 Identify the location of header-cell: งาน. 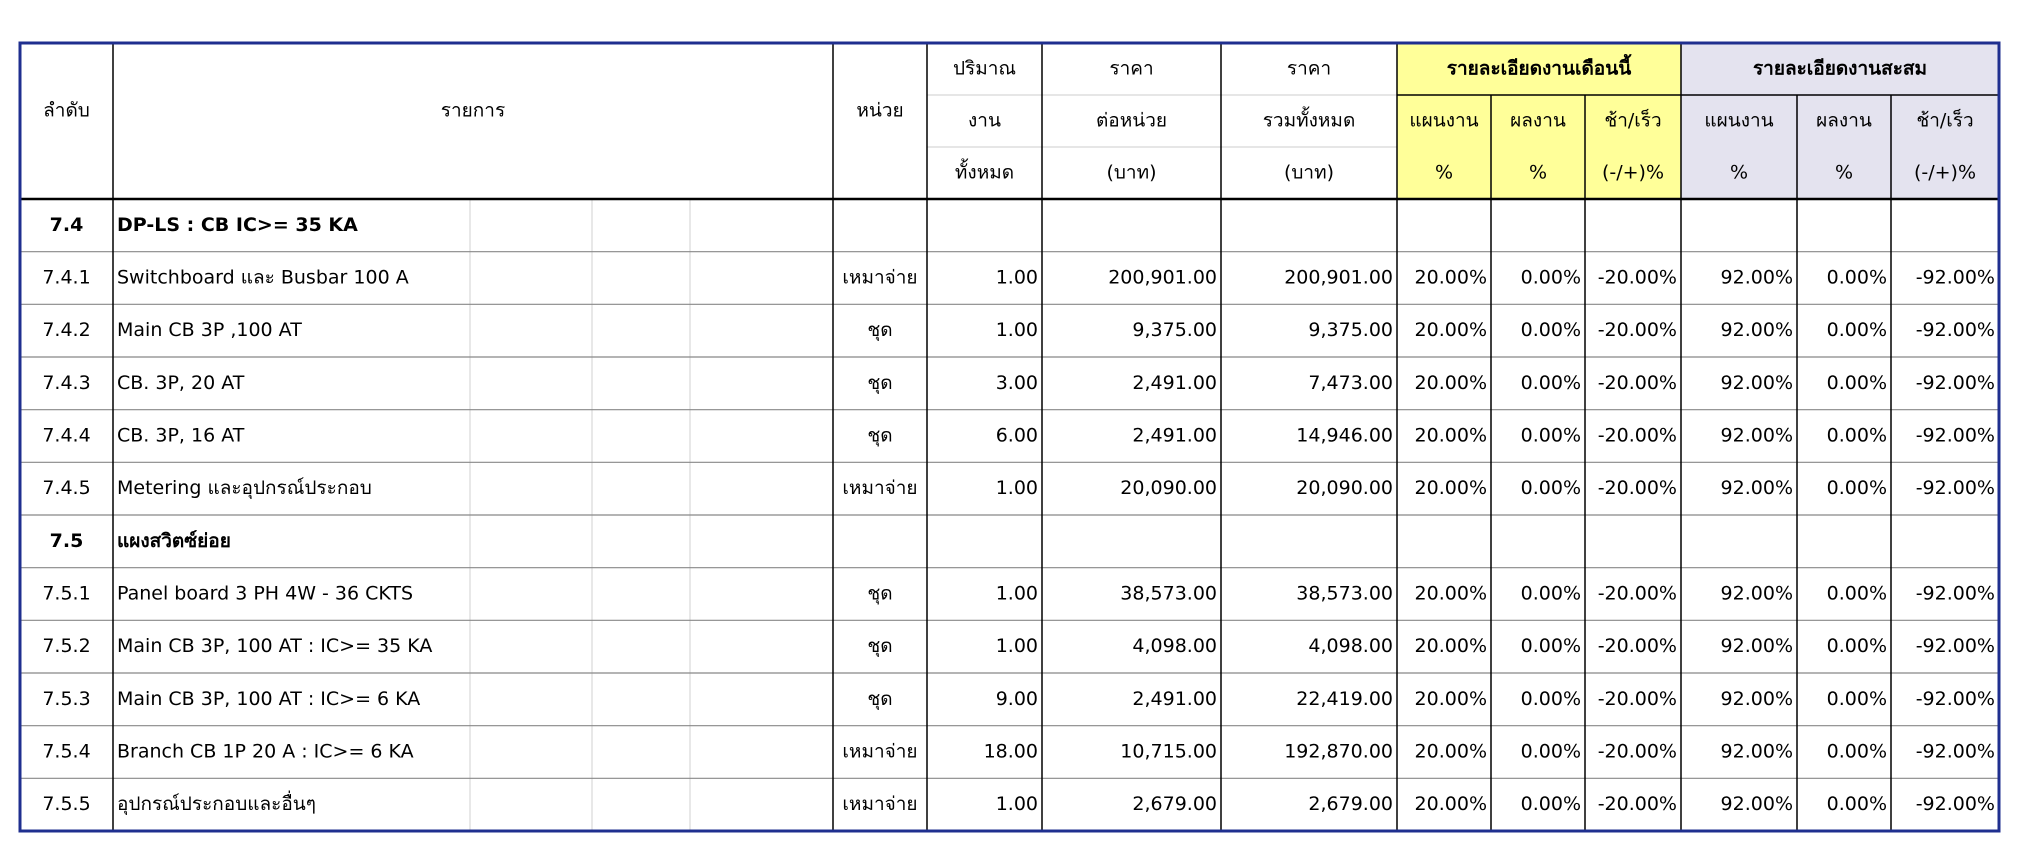
(984, 121).